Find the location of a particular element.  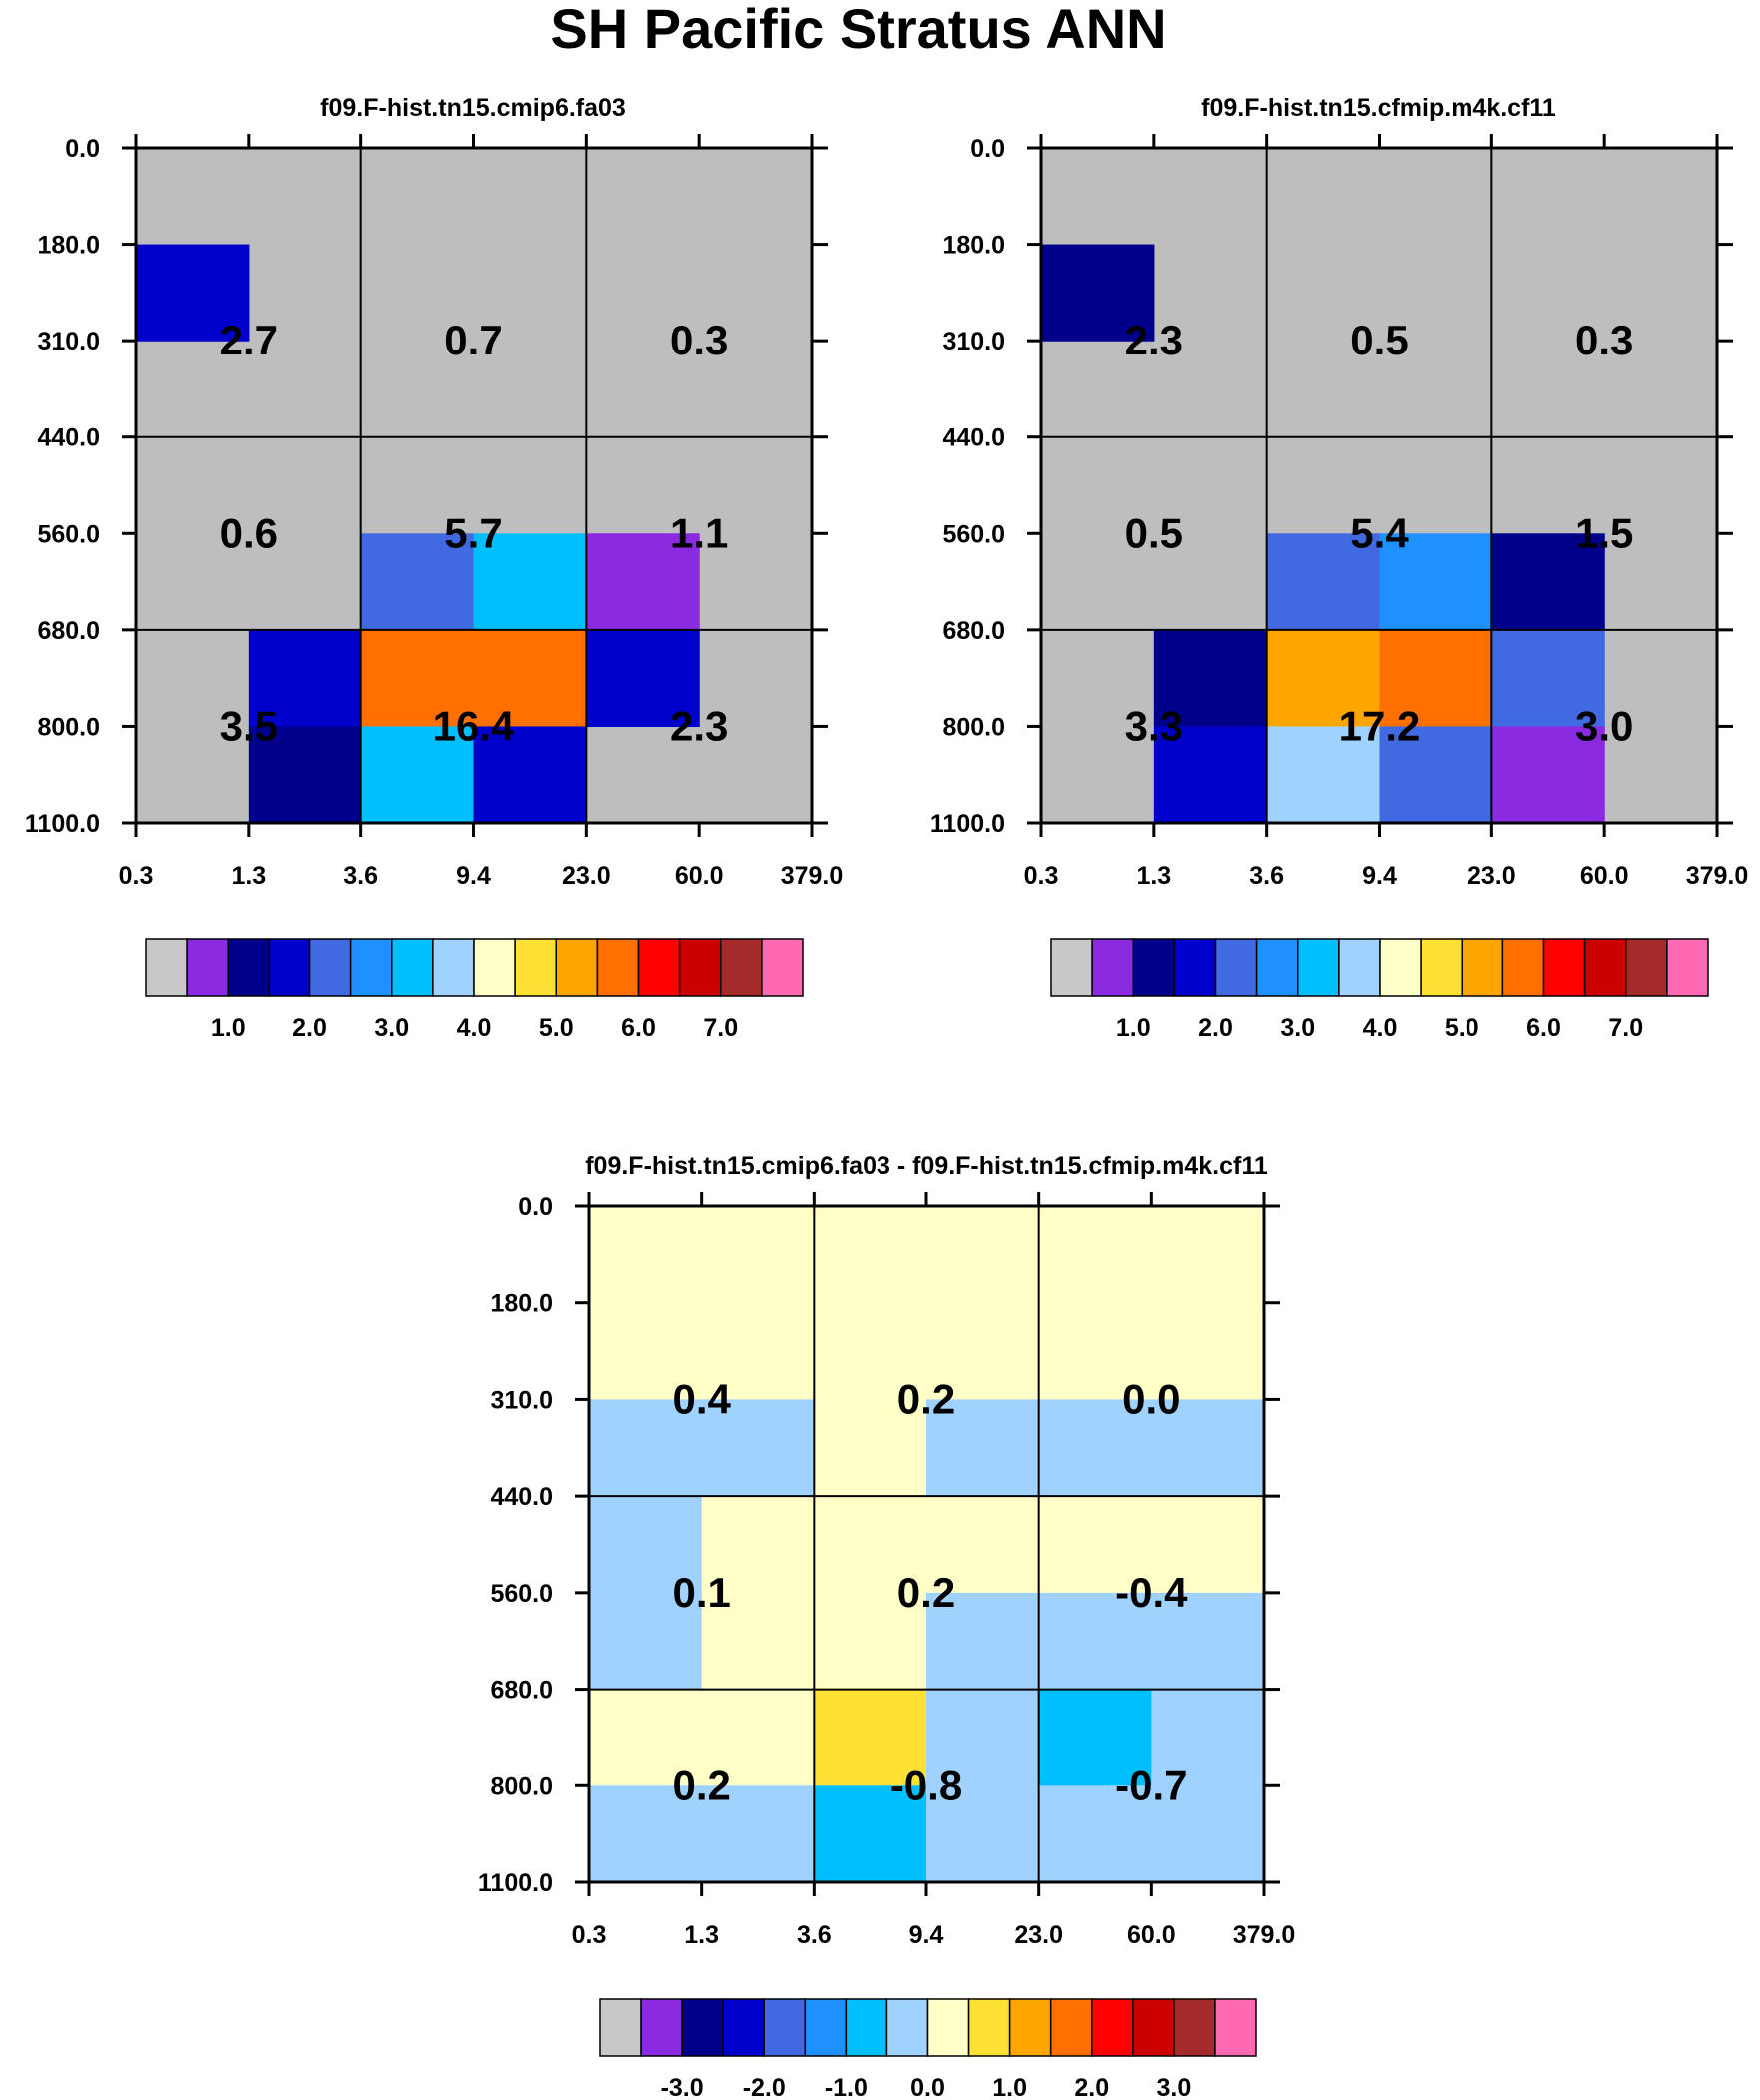

box-value-label: 1.1 is located at coordinates (699, 532).